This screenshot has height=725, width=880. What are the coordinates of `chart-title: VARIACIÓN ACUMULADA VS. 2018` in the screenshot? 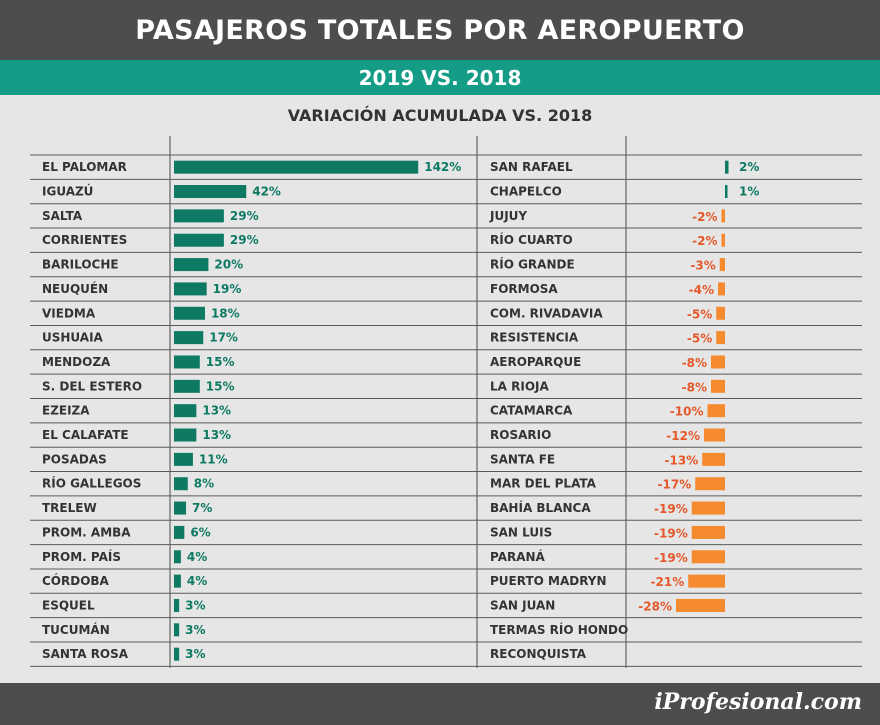 It's located at (440, 115).